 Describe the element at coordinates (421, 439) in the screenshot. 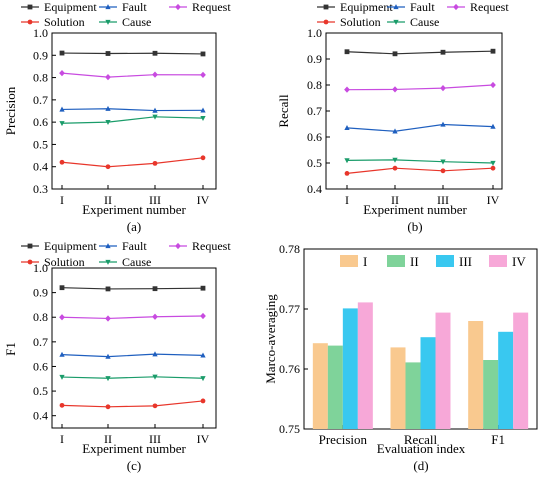

I see `x-tick-label: Recall` at that location.